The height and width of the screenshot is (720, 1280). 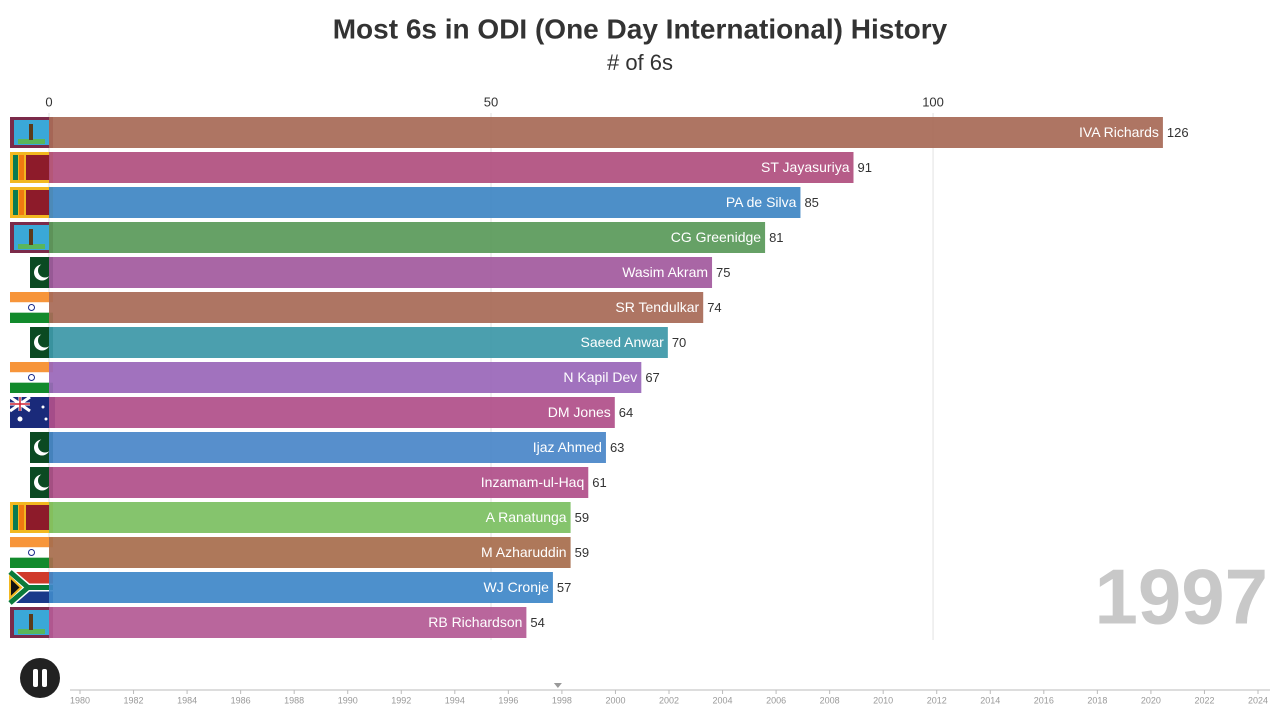 I want to click on timeline-tick-label: 2020, so click(x=1151, y=700).